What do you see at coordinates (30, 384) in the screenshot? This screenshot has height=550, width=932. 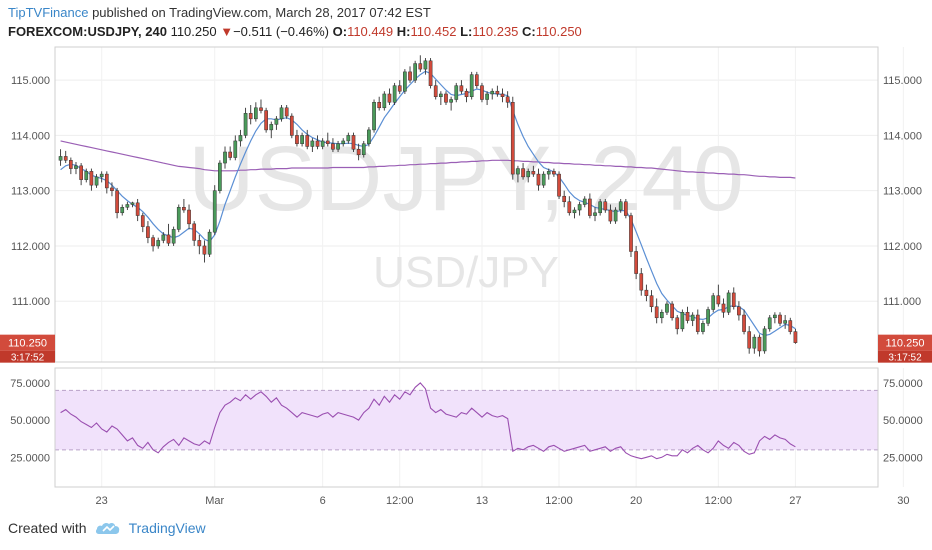 I see `rsi-tick-left: 75.0000` at bounding box center [30, 384].